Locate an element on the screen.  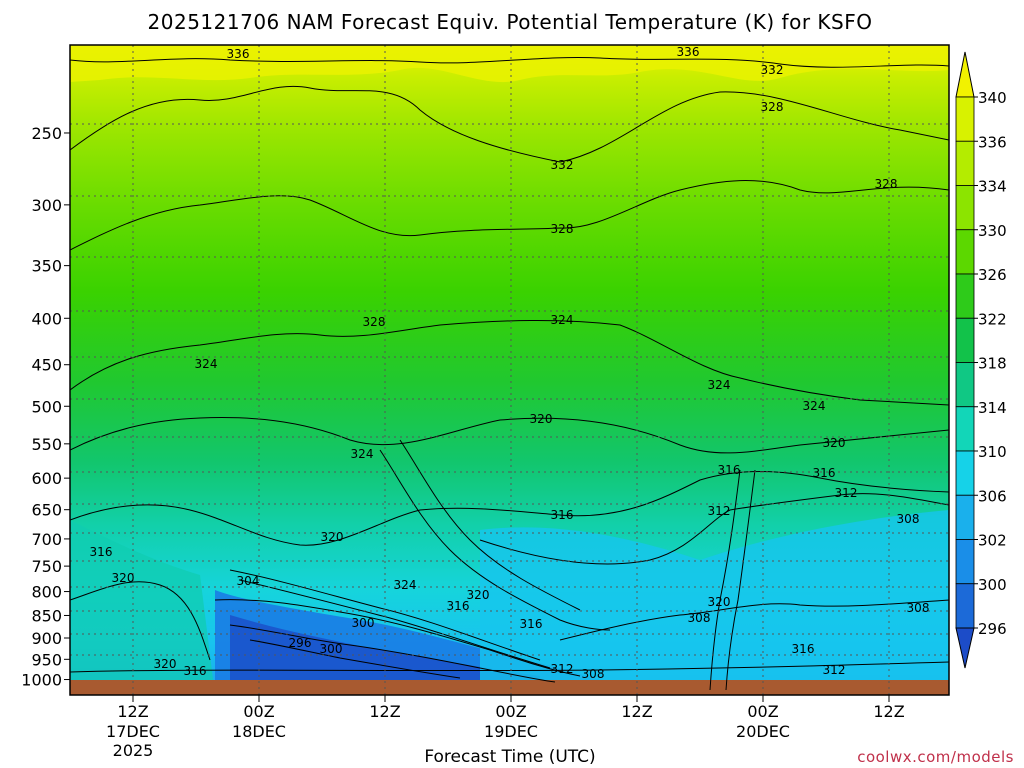
colorbar: 340 336 334 330 326 322 318 314 310 306 302 300 296 is located at coordinates (981, 360).